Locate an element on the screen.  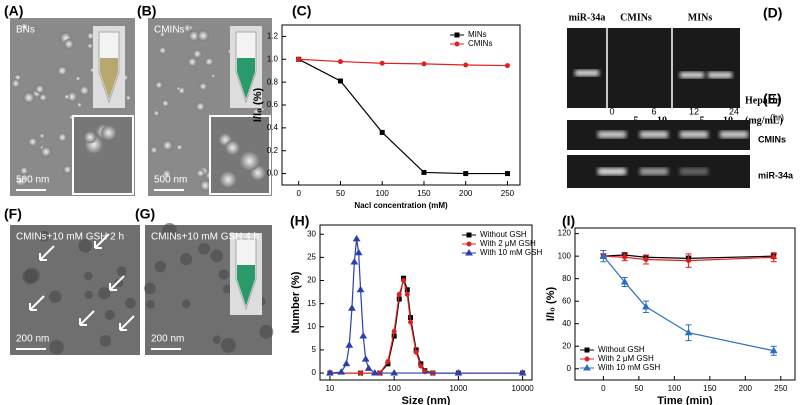
y-tick-label: 80 is located at coordinates (566, 278).